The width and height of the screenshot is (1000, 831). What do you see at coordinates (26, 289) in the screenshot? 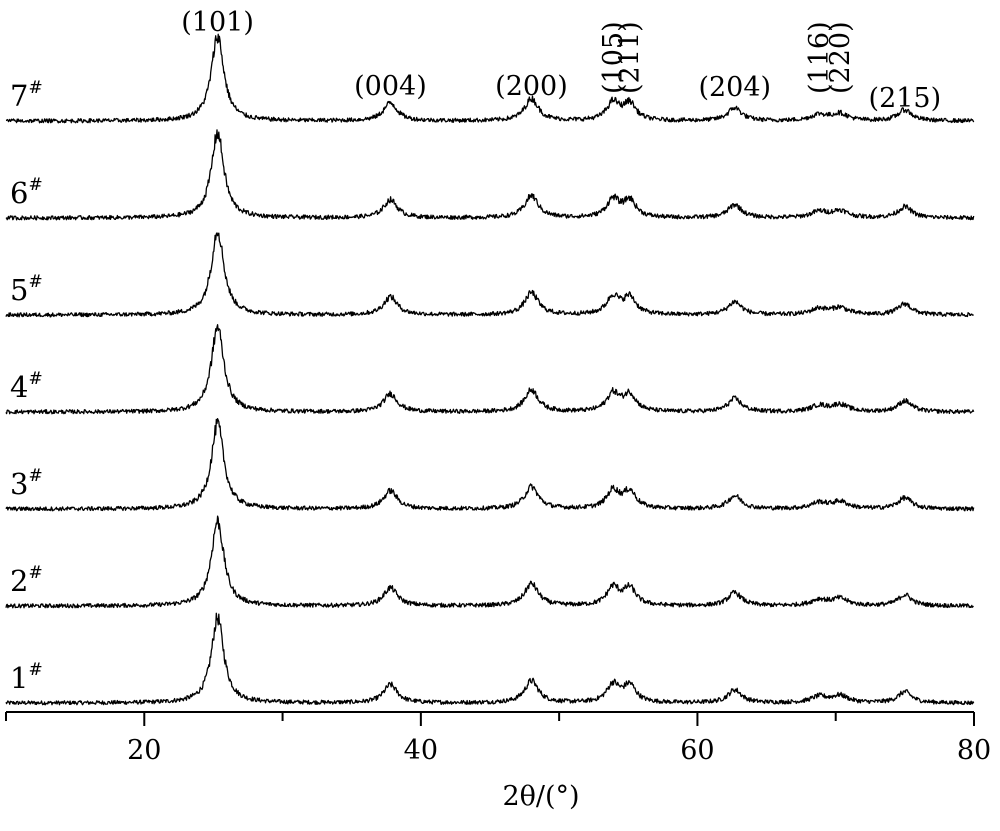
I see `series-5-label: 5#` at bounding box center [26, 289].